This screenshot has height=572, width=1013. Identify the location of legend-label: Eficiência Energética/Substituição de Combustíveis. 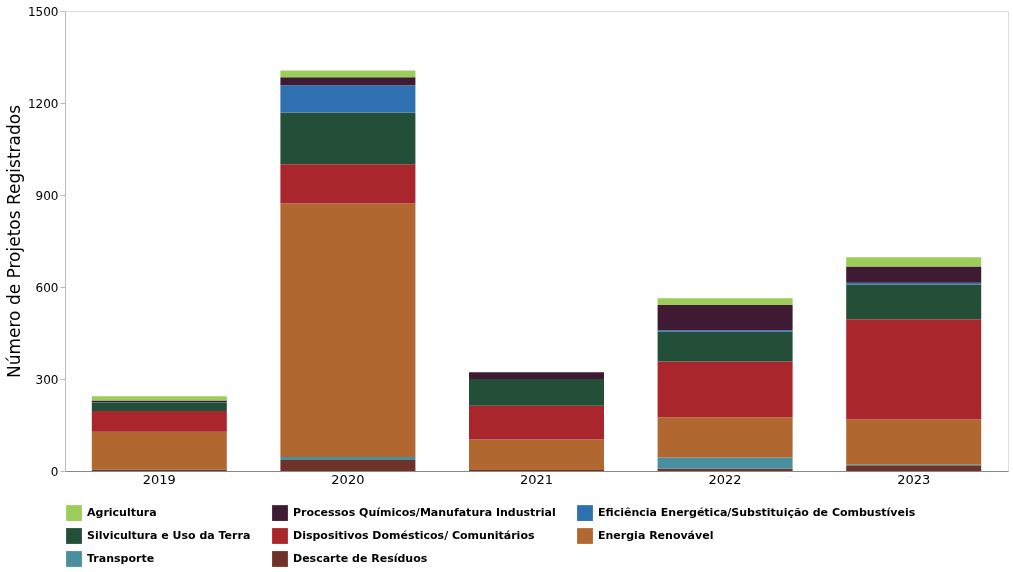
(757, 513).